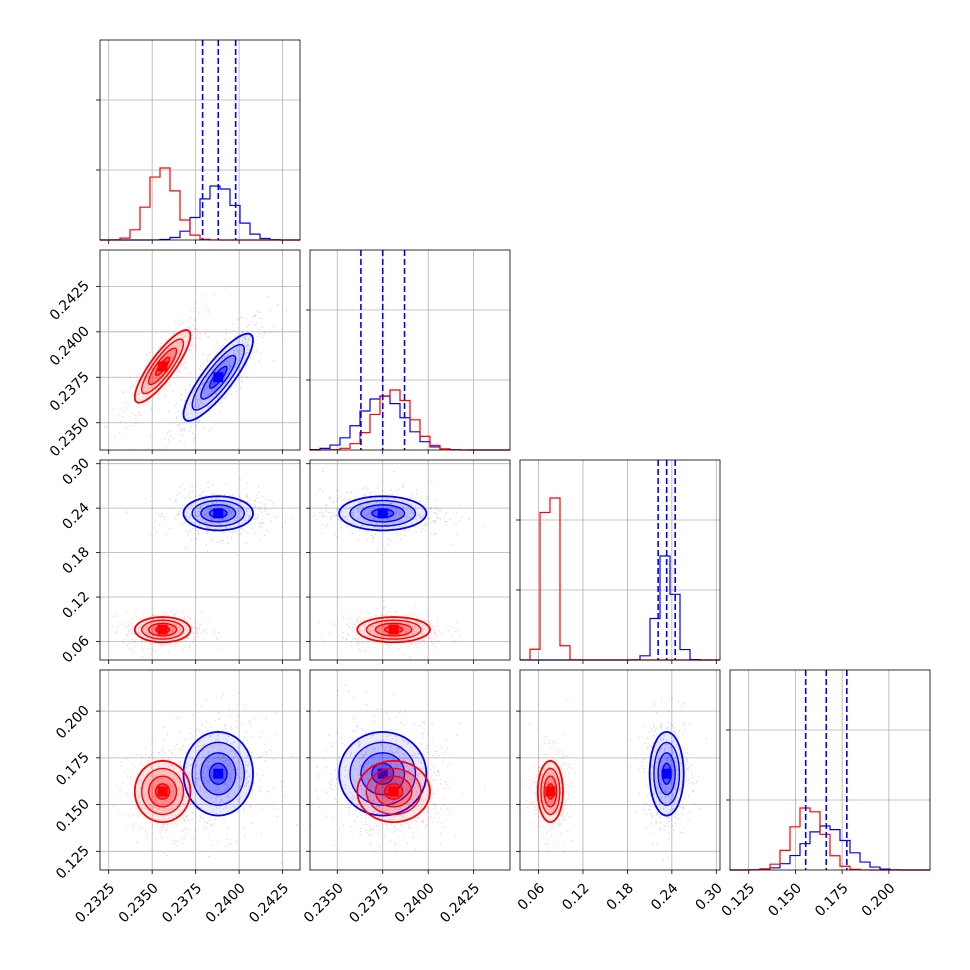 The image size is (970, 970). What do you see at coordinates (75, 471) in the screenshot?
I see `y-tick-label: 0.30` at bounding box center [75, 471].